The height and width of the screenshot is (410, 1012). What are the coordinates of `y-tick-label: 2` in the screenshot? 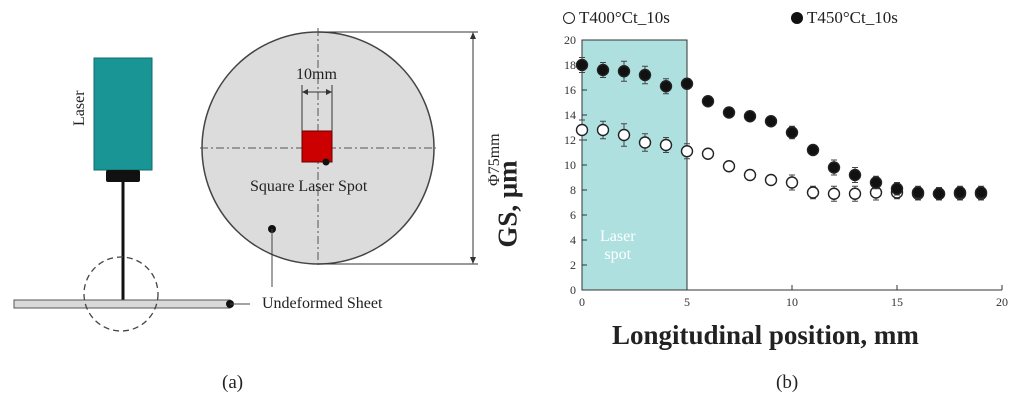 It's located at (573, 265).